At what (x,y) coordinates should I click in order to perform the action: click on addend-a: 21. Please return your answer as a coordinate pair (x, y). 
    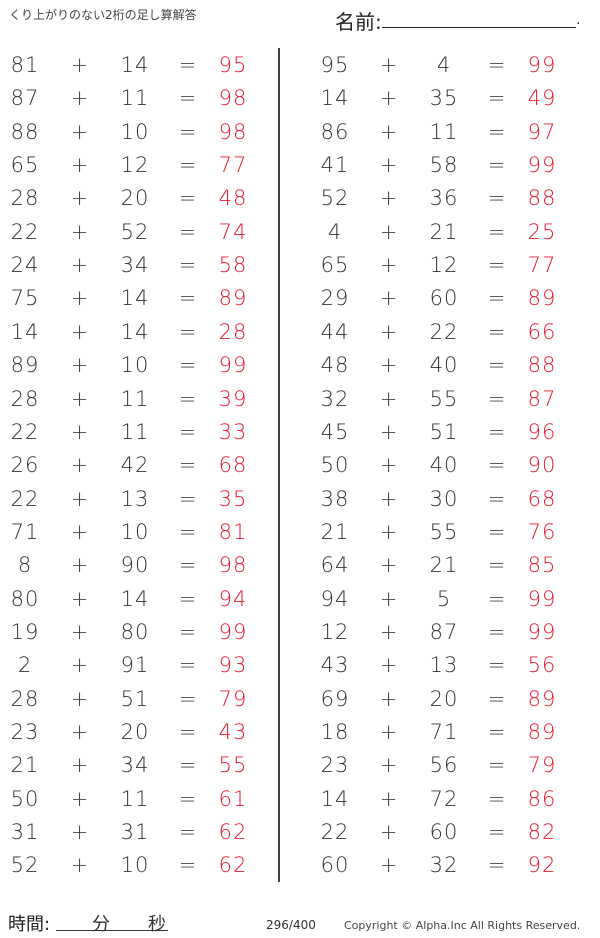
    Looking at the image, I should click on (335, 531).